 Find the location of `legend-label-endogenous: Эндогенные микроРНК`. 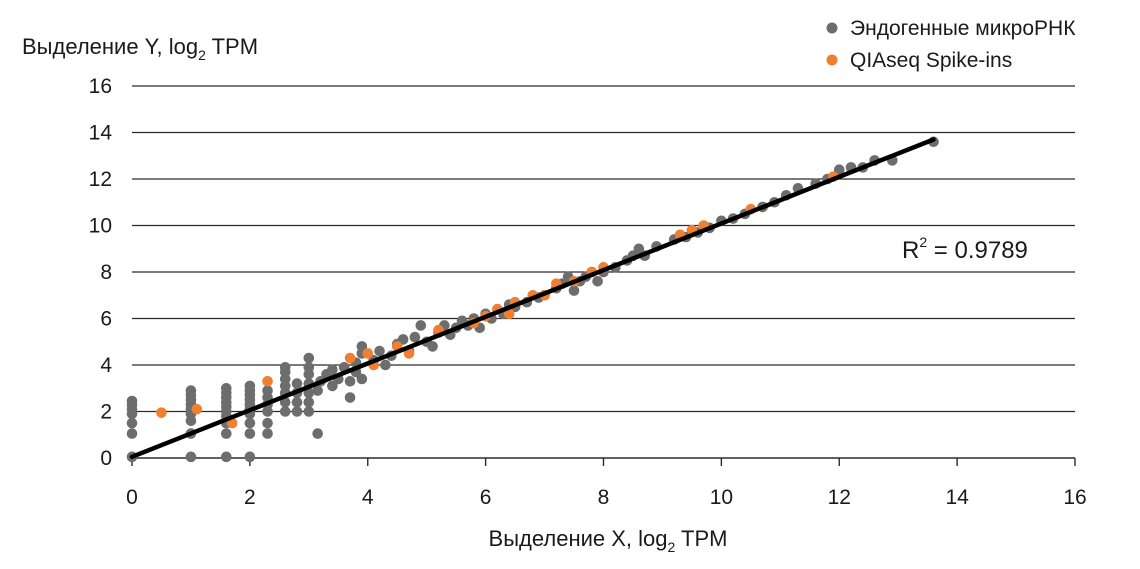

legend-label-endogenous: Эндогенные микроРНК is located at coordinates (963, 28).